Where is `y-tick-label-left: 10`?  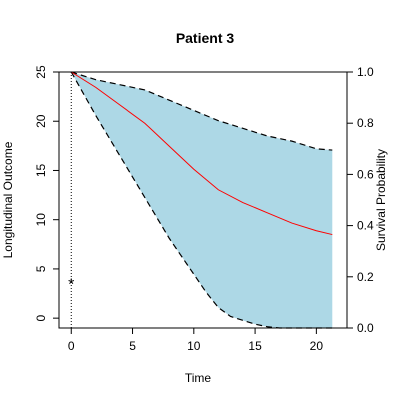 y-tick-label-left: 10 is located at coordinates (41, 220).